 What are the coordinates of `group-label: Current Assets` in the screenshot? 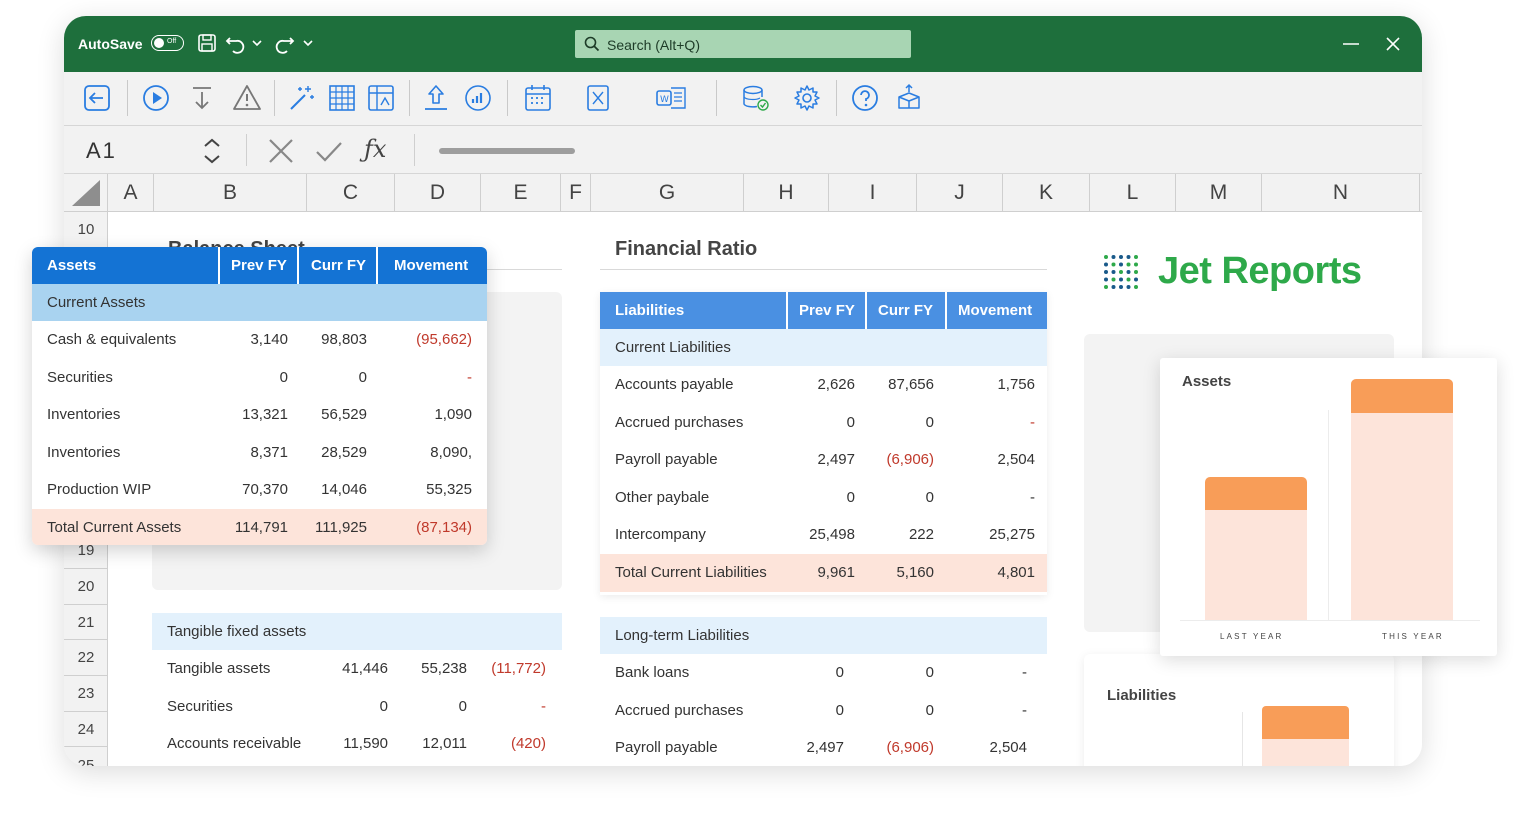 It's located at (96, 302).